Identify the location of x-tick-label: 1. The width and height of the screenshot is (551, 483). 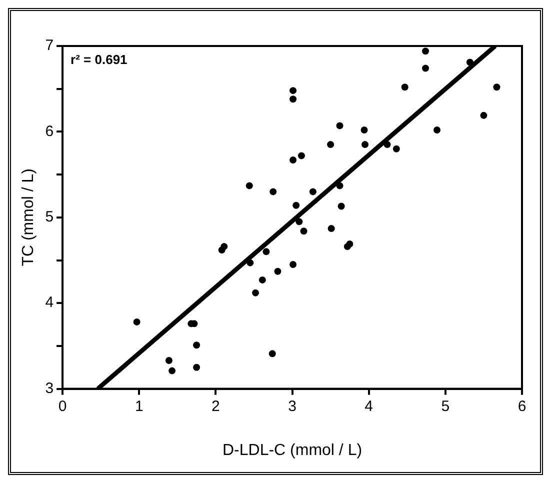
(139, 406).